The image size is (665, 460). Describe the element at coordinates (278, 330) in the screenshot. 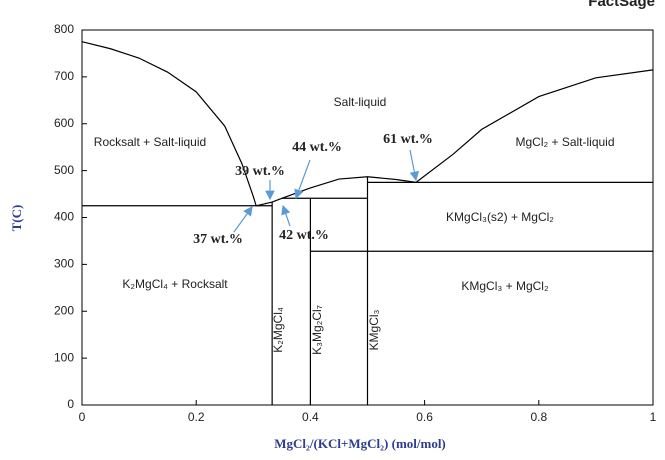

I see `compound-label: K₂MgCl₄` at that location.